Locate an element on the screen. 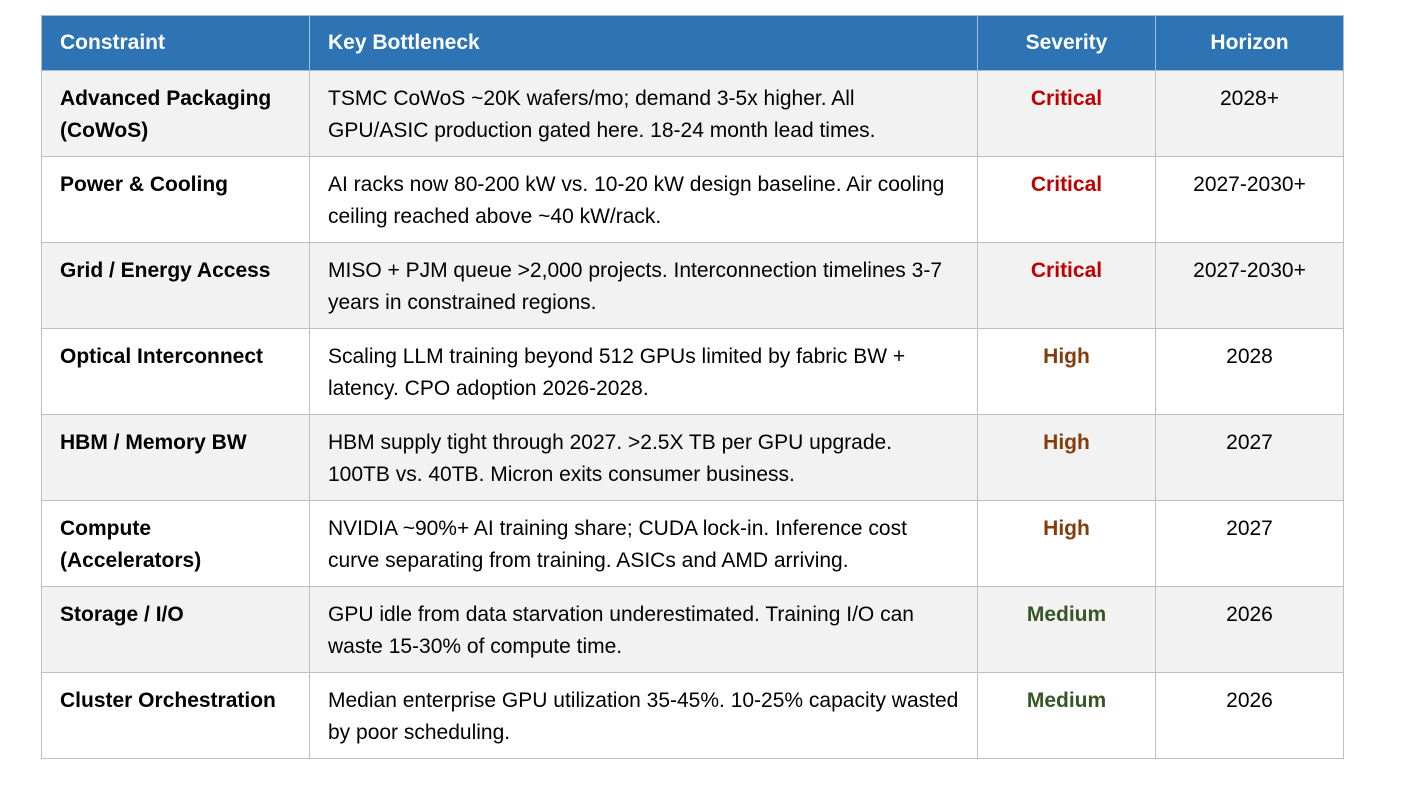 The height and width of the screenshot is (796, 1402). constraint-cell: Cluster Orchestration is located at coordinates (175, 715).